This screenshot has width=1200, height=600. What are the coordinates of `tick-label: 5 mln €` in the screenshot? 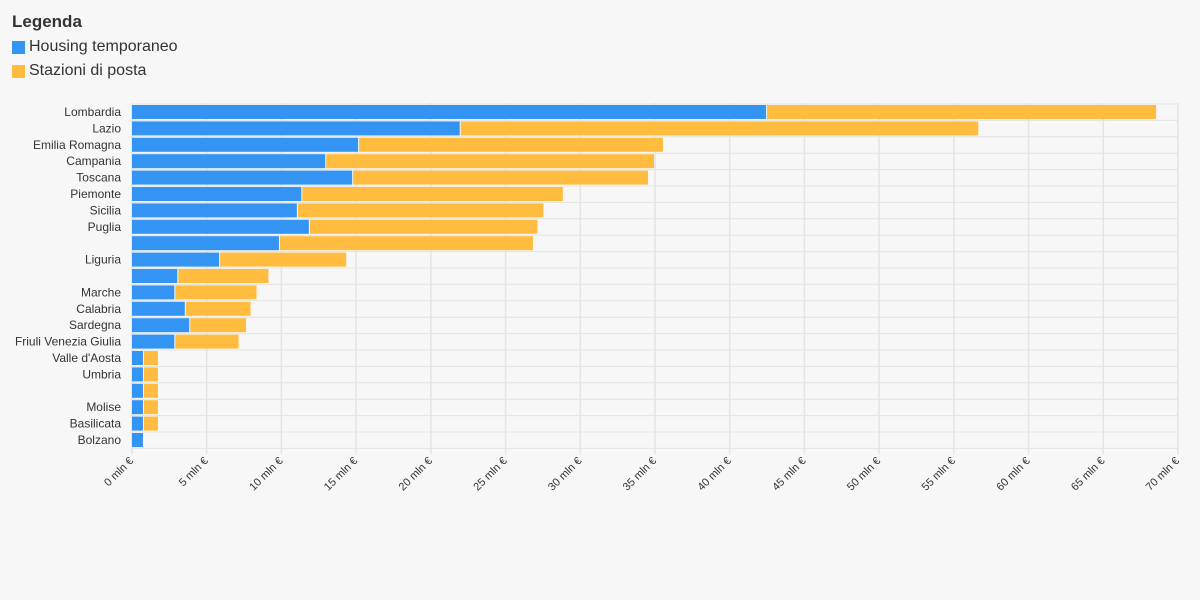 It's located at (194, 472).